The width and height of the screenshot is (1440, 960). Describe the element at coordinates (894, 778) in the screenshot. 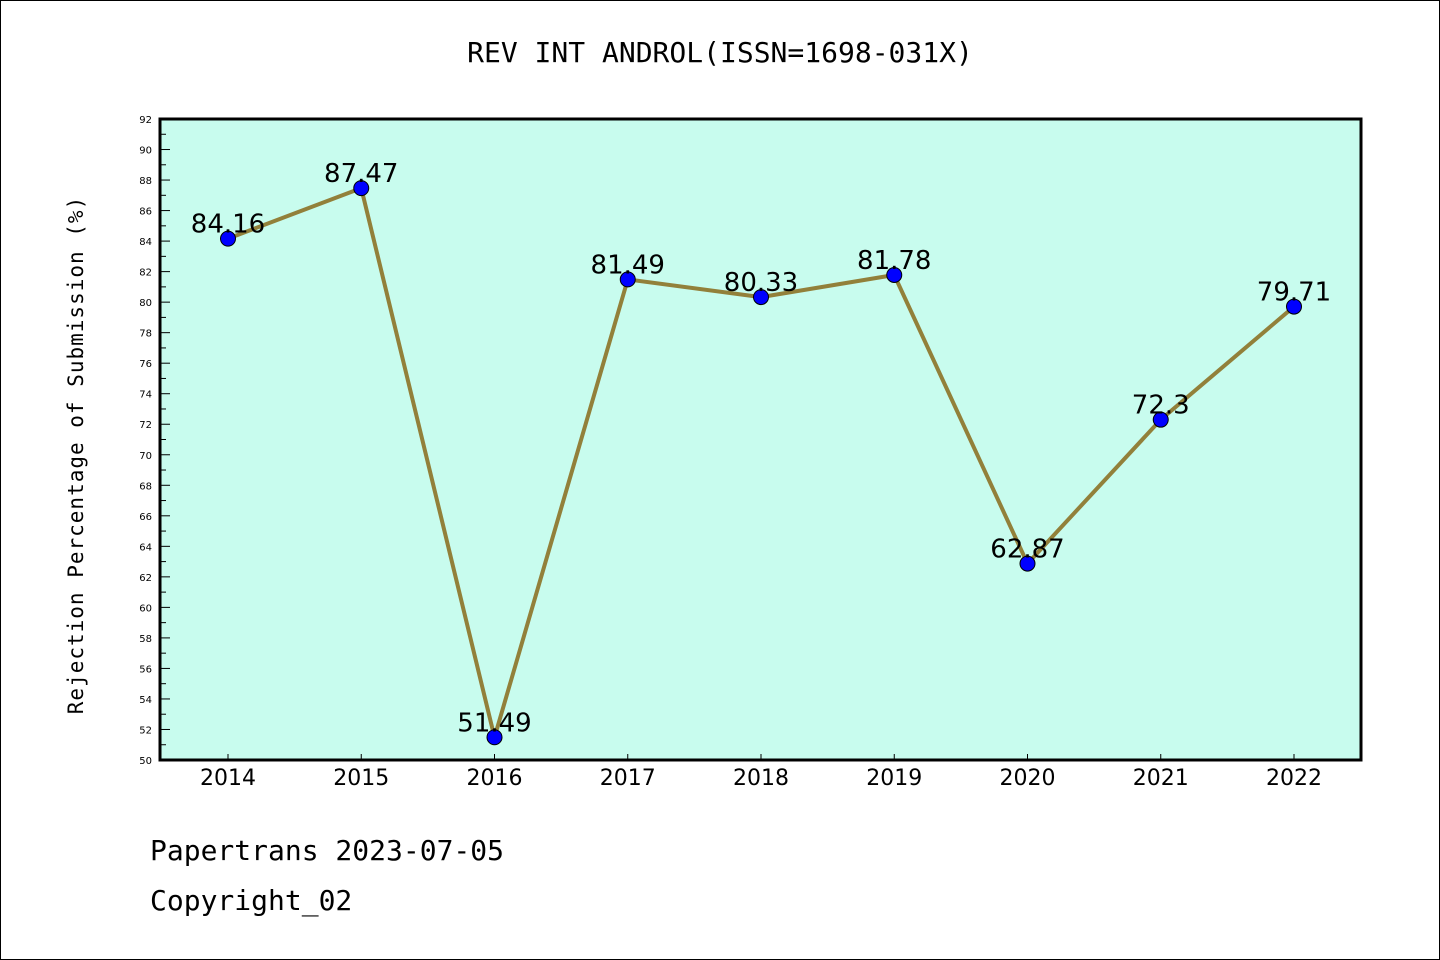

I see `x-tick-label: 2019` at that location.